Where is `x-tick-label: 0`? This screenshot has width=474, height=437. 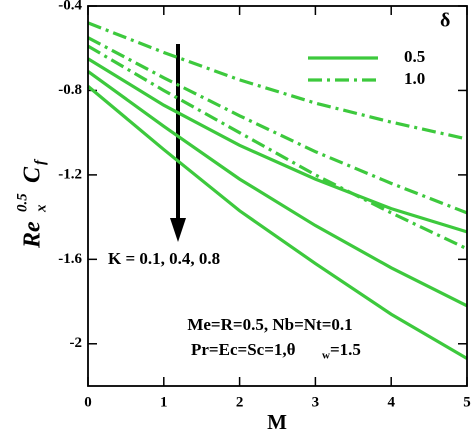
x-tick-label: 0 is located at coordinates (88, 402).